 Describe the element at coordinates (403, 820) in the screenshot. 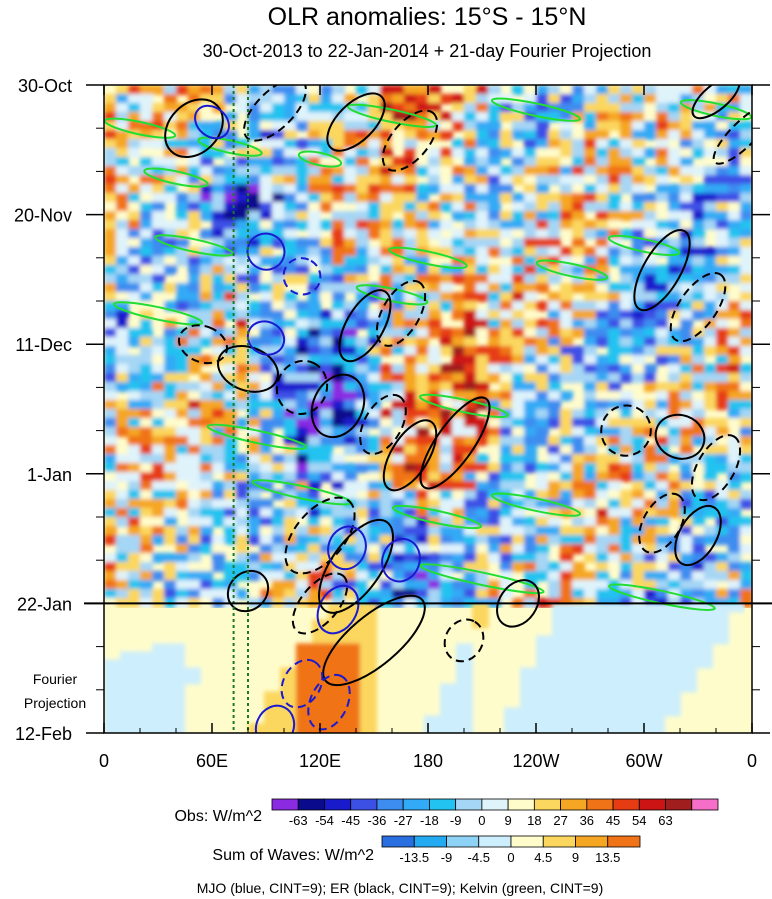

I see `obs-colorbar-level: -27` at that location.